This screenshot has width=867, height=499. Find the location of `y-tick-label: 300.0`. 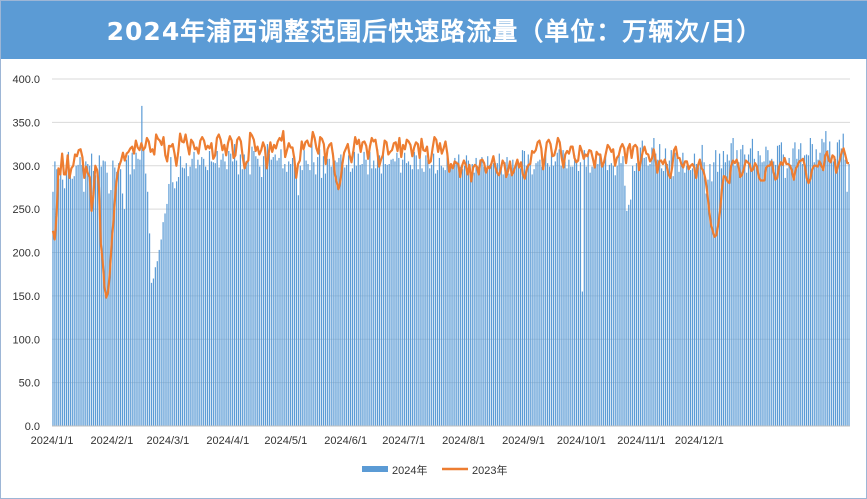

y-tick-label: 300.0 is located at coordinates (26, 167).